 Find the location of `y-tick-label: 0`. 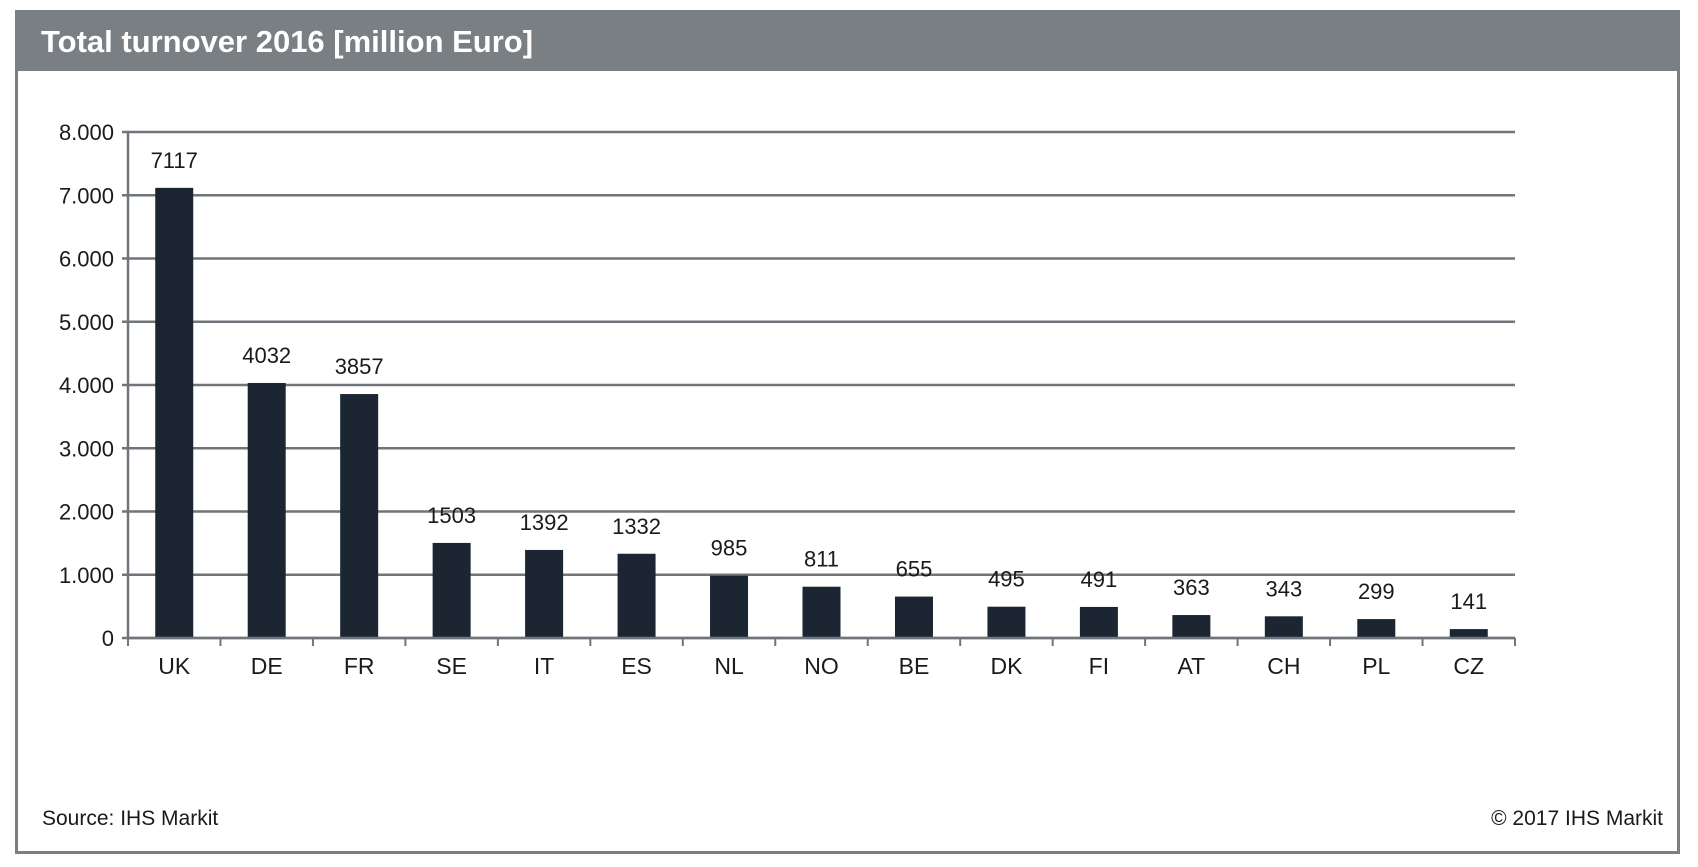

y-tick-label: 0 is located at coordinates (108, 638).